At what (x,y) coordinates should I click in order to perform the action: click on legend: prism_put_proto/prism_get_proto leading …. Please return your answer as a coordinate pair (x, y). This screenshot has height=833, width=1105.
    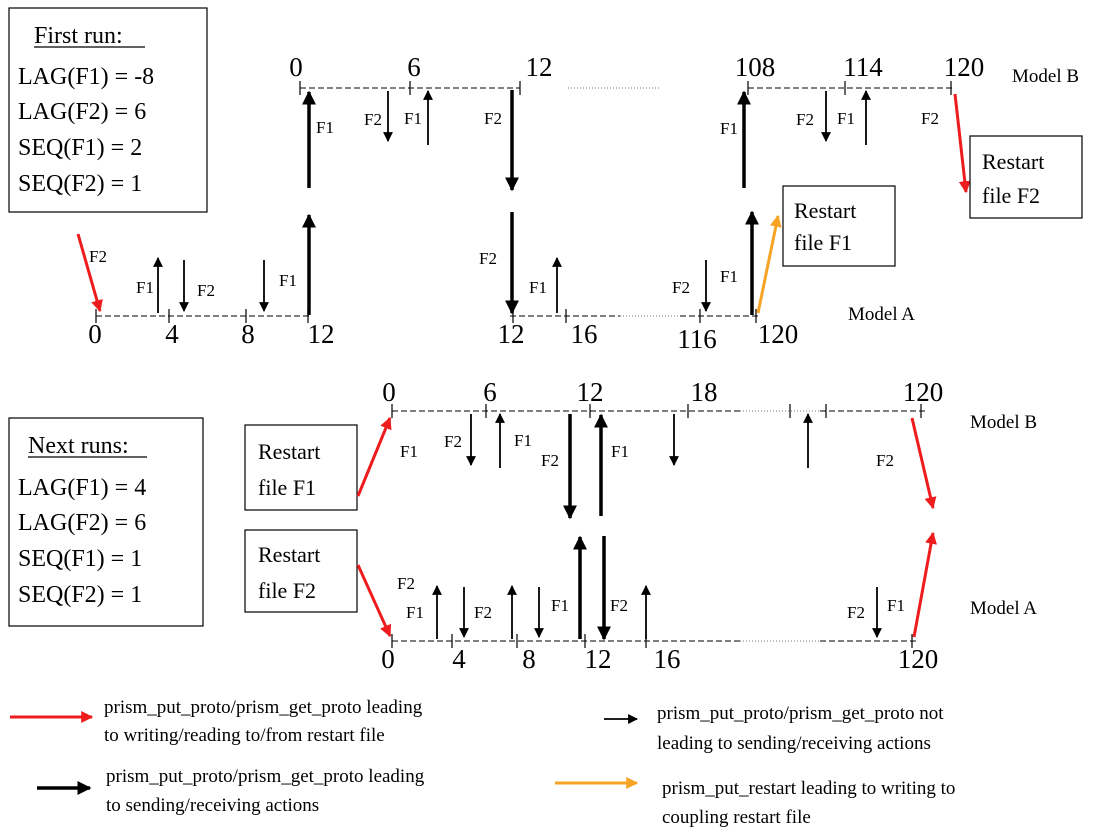
    Looking at the image, I should click on (482, 762).